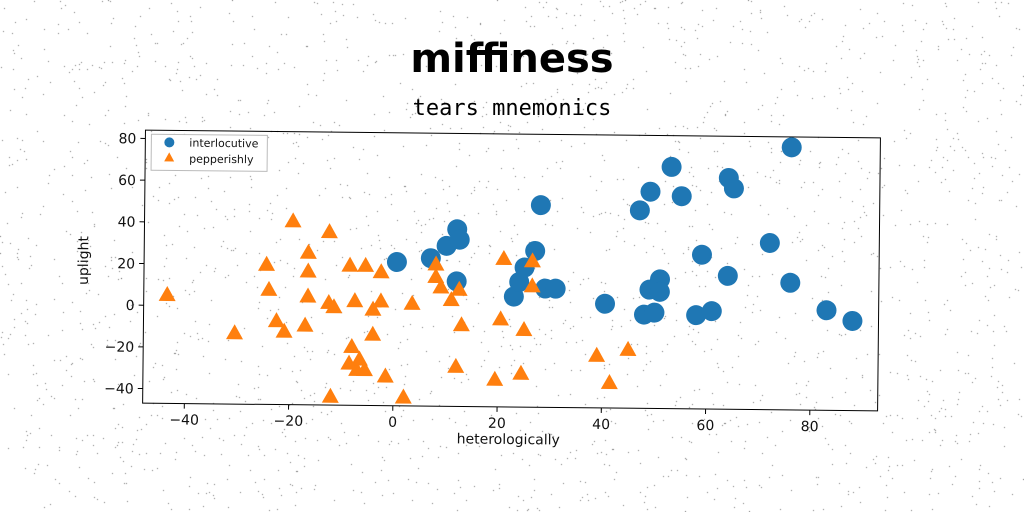 The height and width of the screenshot is (512, 1024). Describe the element at coordinates (130, 306) in the screenshot. I see `y-tick-label: 0` at that location.